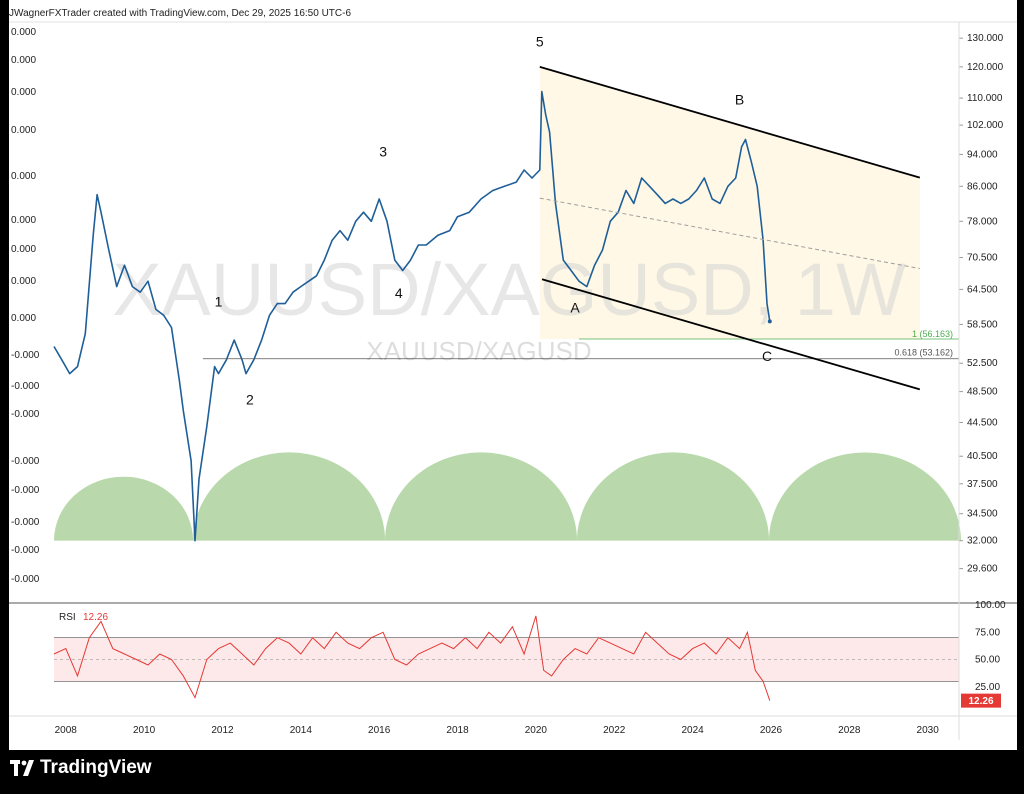 The width and height of the screenshot is (1024, 794). I want to click on y-tick-label: 58.500, so click(982, 324).